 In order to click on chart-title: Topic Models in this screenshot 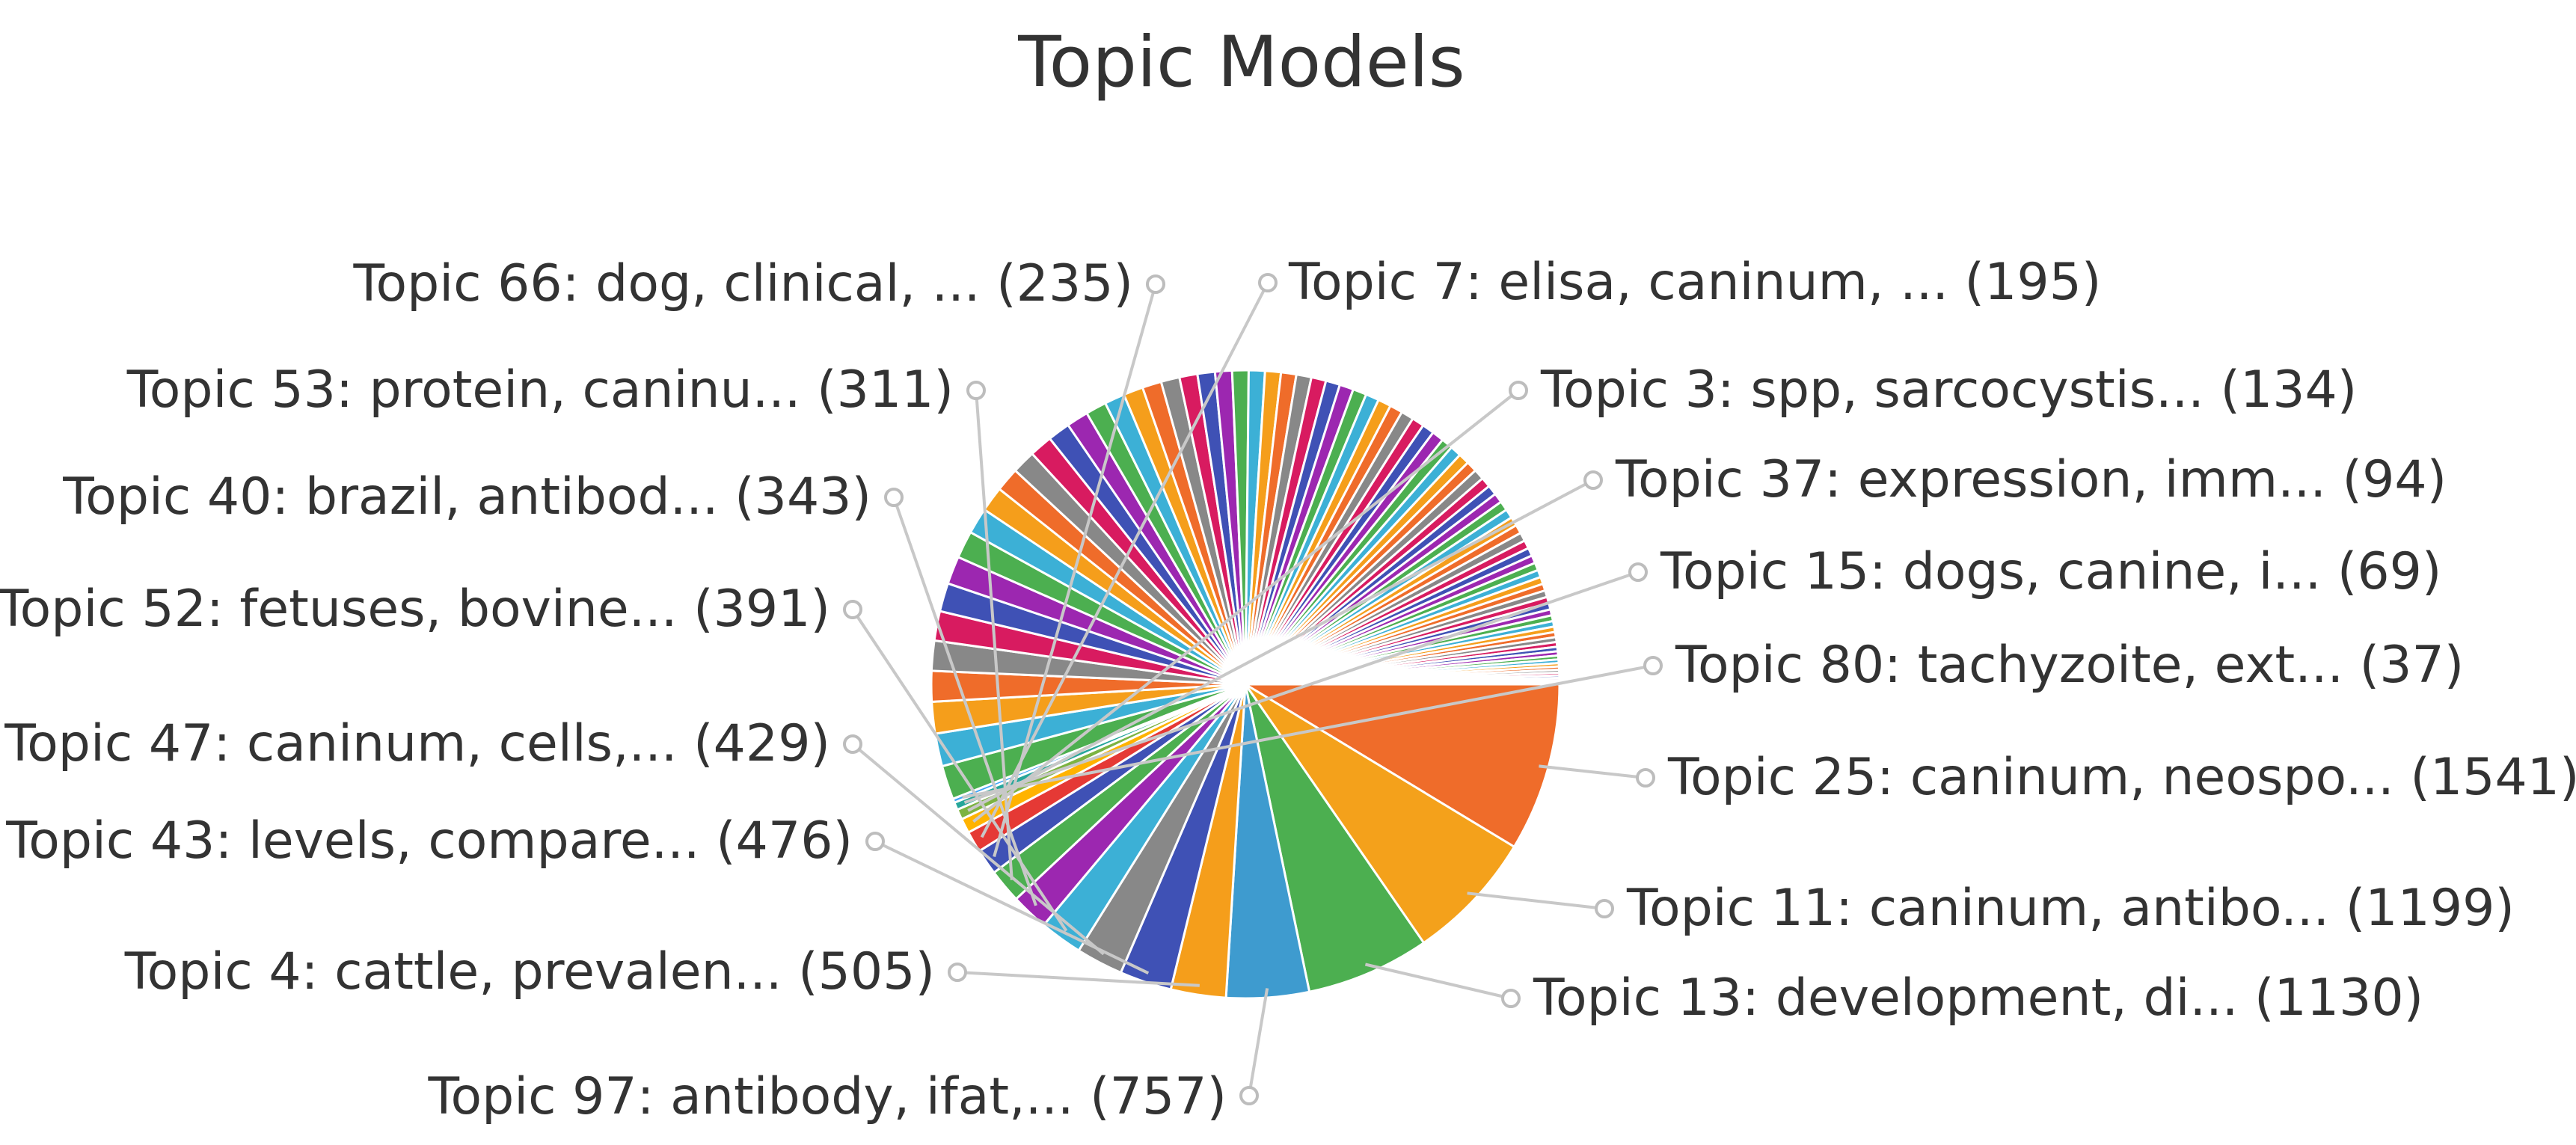, I will do `click(1241, 62)`.